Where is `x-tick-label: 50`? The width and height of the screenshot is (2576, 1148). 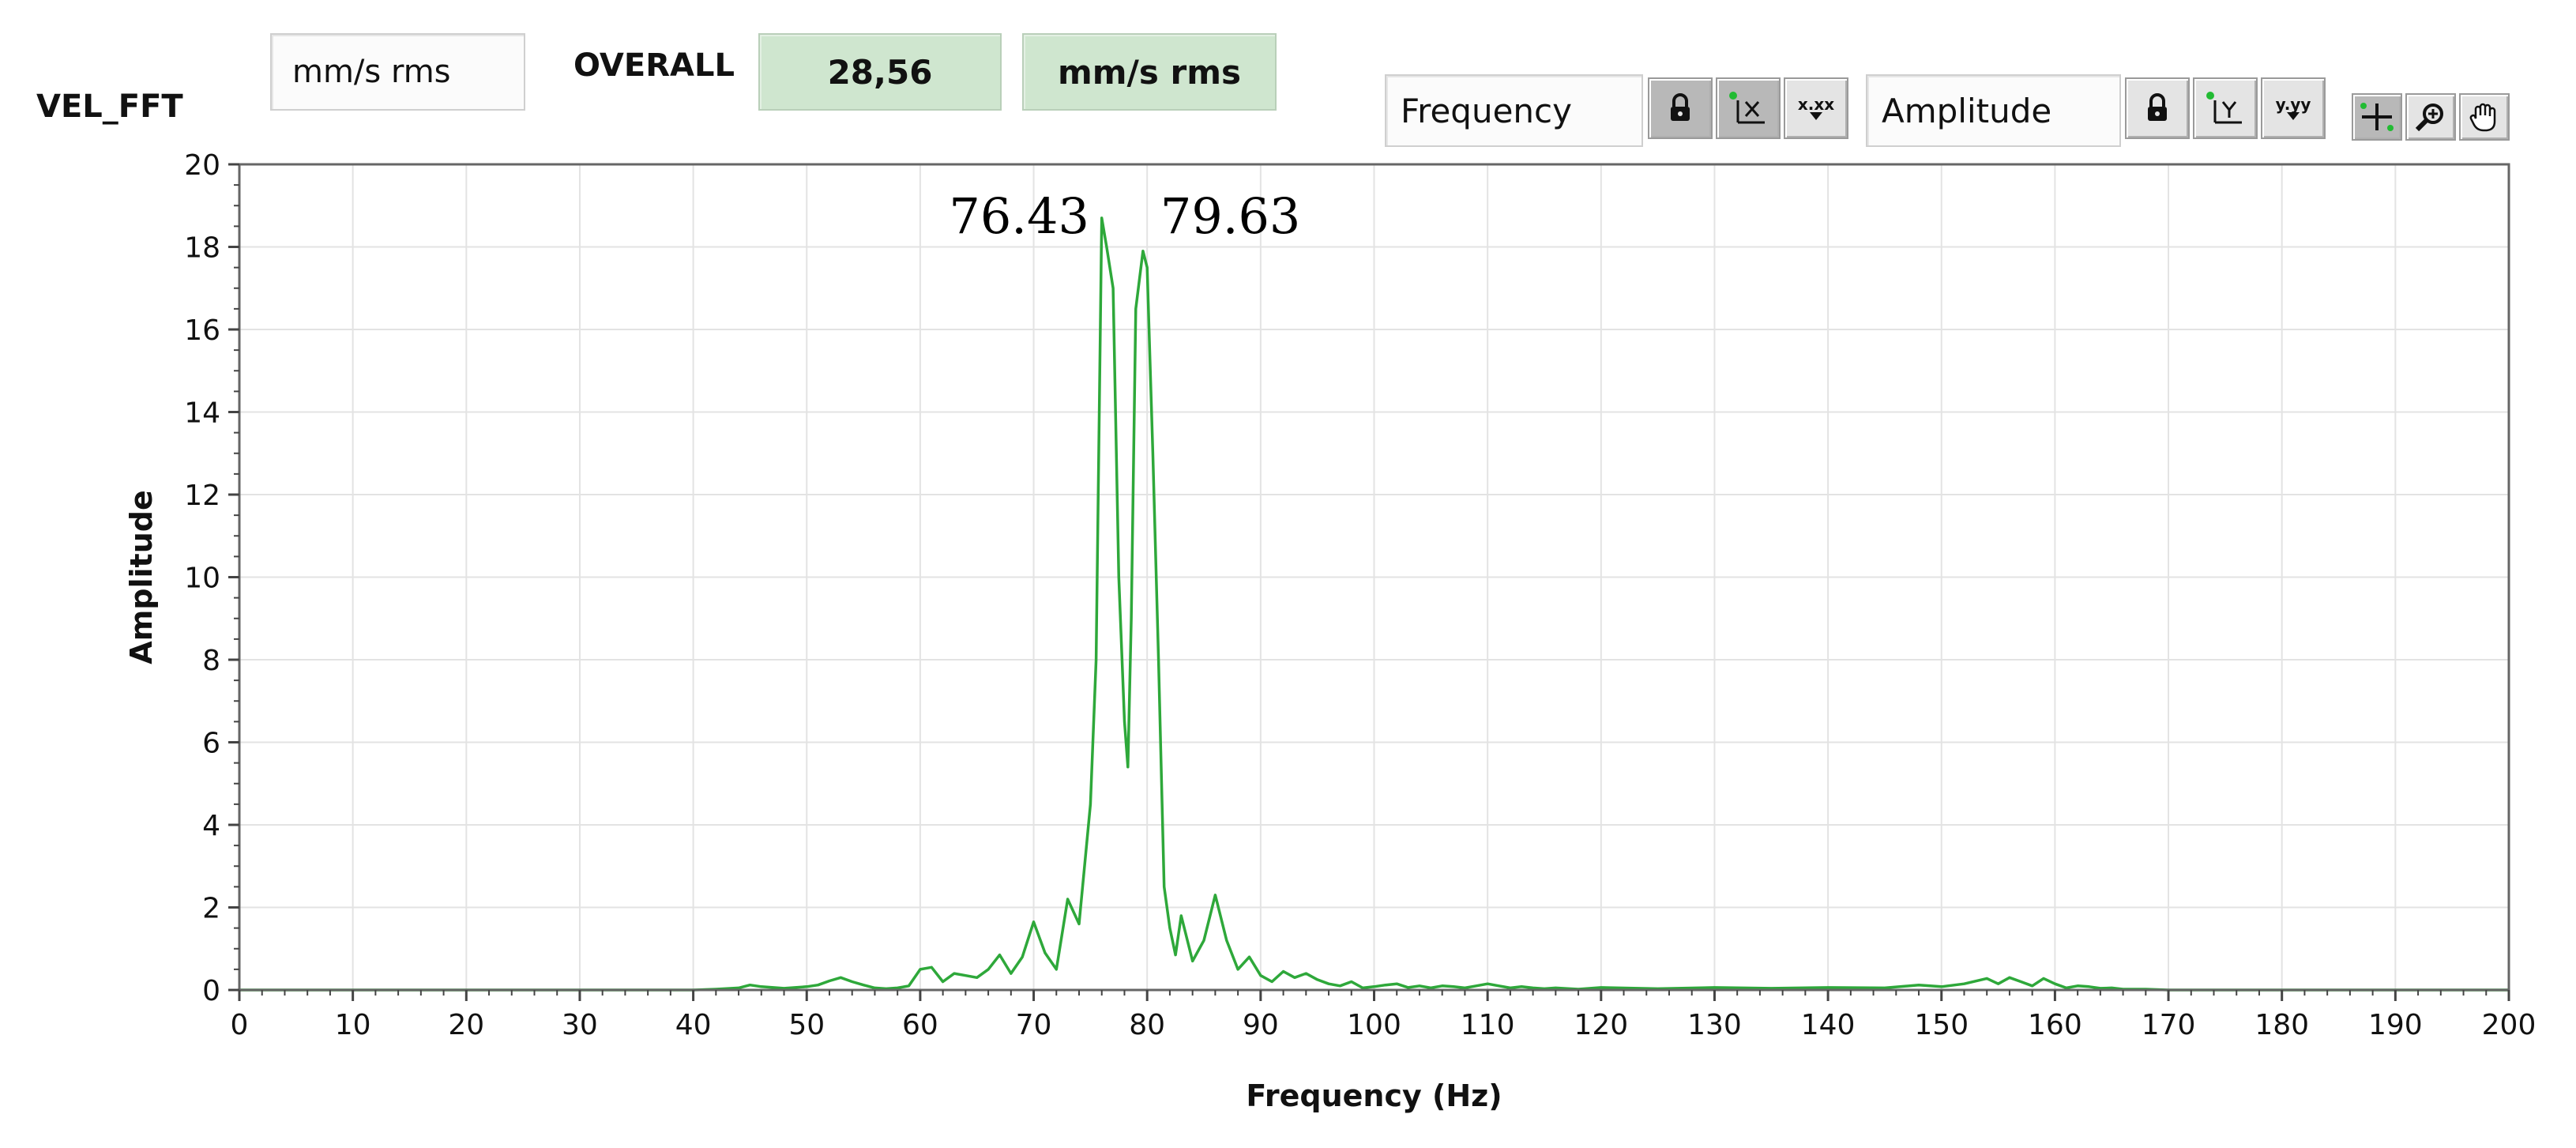
x-tick-label: 50 is located at coordinates (807, 1025).